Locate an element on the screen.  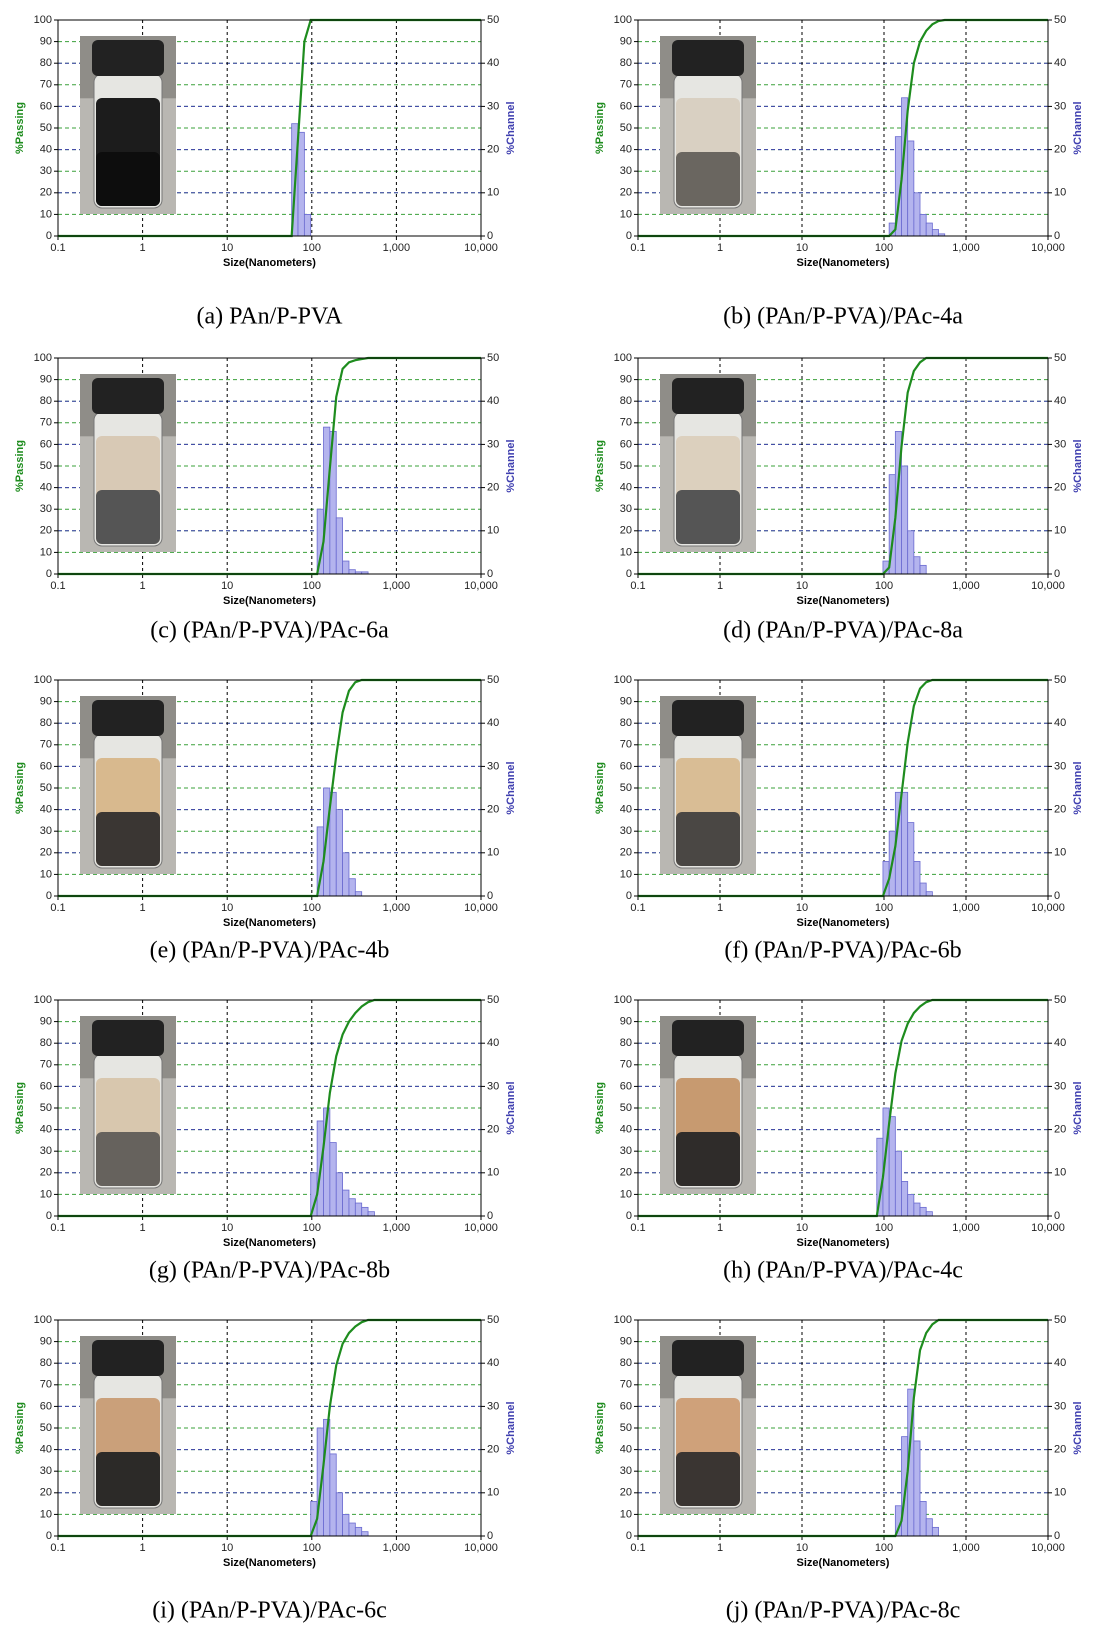
caption: (c) (PAn/P-PVA)/PAc-6a is located at coordinates (269, 631).